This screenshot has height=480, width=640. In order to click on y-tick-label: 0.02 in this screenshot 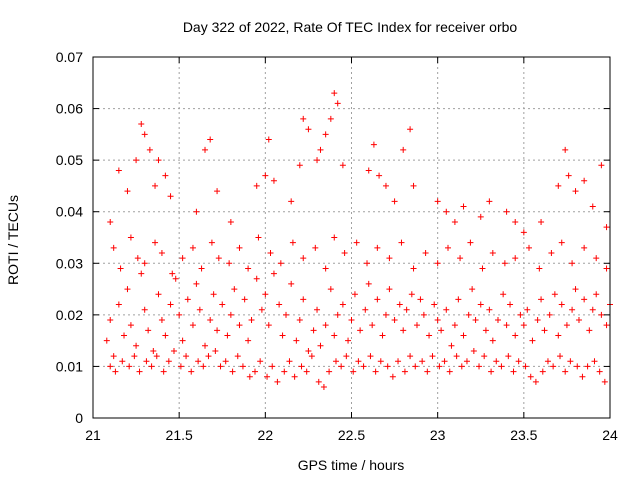, I will do `click(69, 315)`.